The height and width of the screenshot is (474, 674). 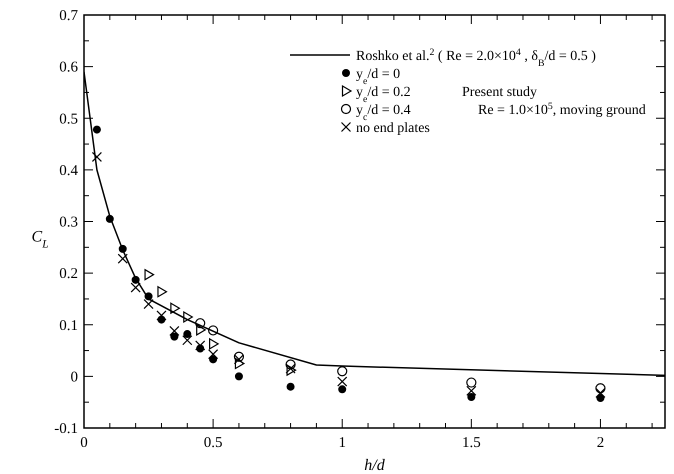 I want to click on y-tick-label: 0, so click(x=74, y=377).